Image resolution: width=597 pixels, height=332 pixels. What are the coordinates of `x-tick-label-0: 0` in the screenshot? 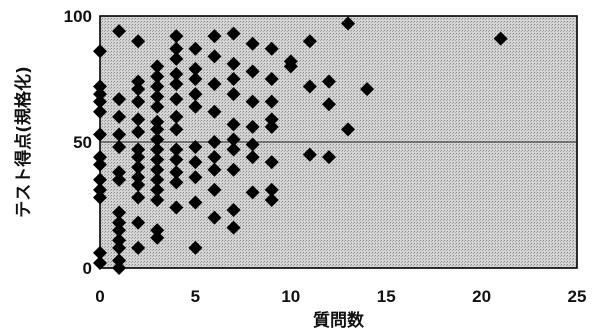 It's located at (99, 296).